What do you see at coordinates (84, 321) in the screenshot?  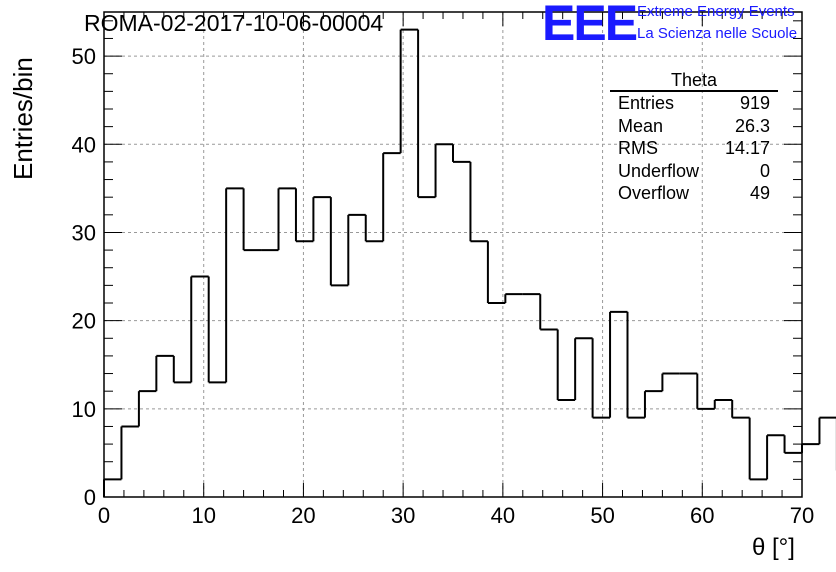 I see `y-tick-label: 20` at bounding box center [84, 321].